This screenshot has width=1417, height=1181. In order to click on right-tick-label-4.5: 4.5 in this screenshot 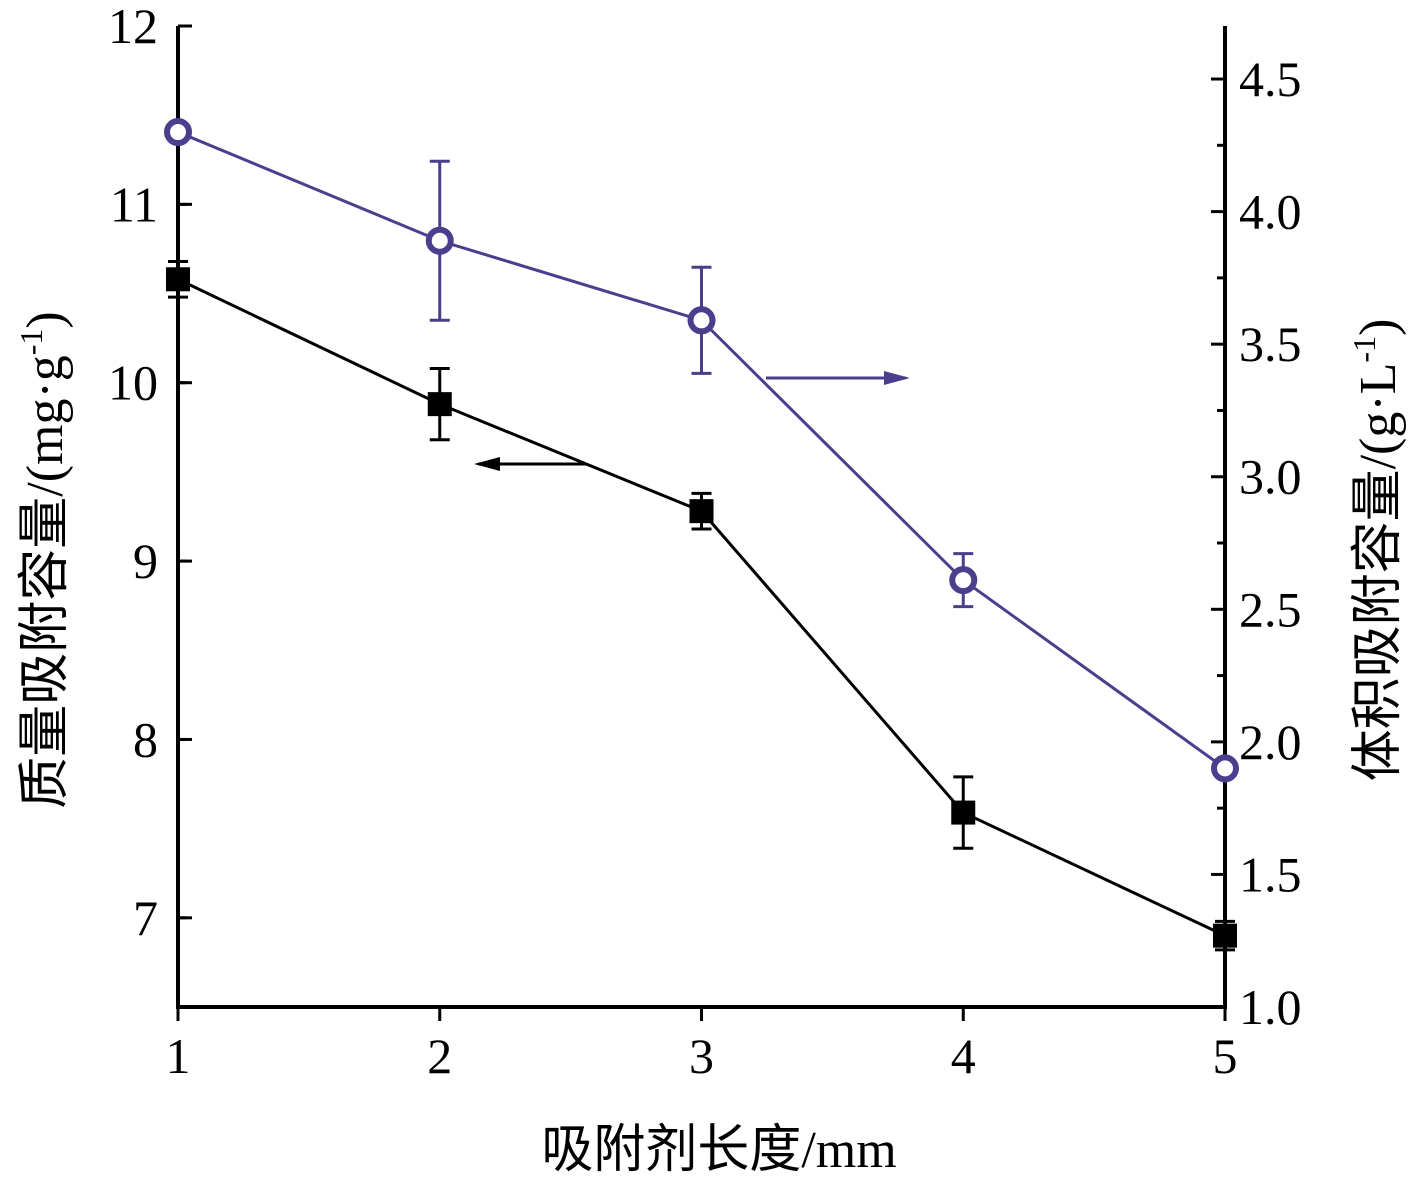, I will do `click(1270, 79)`.